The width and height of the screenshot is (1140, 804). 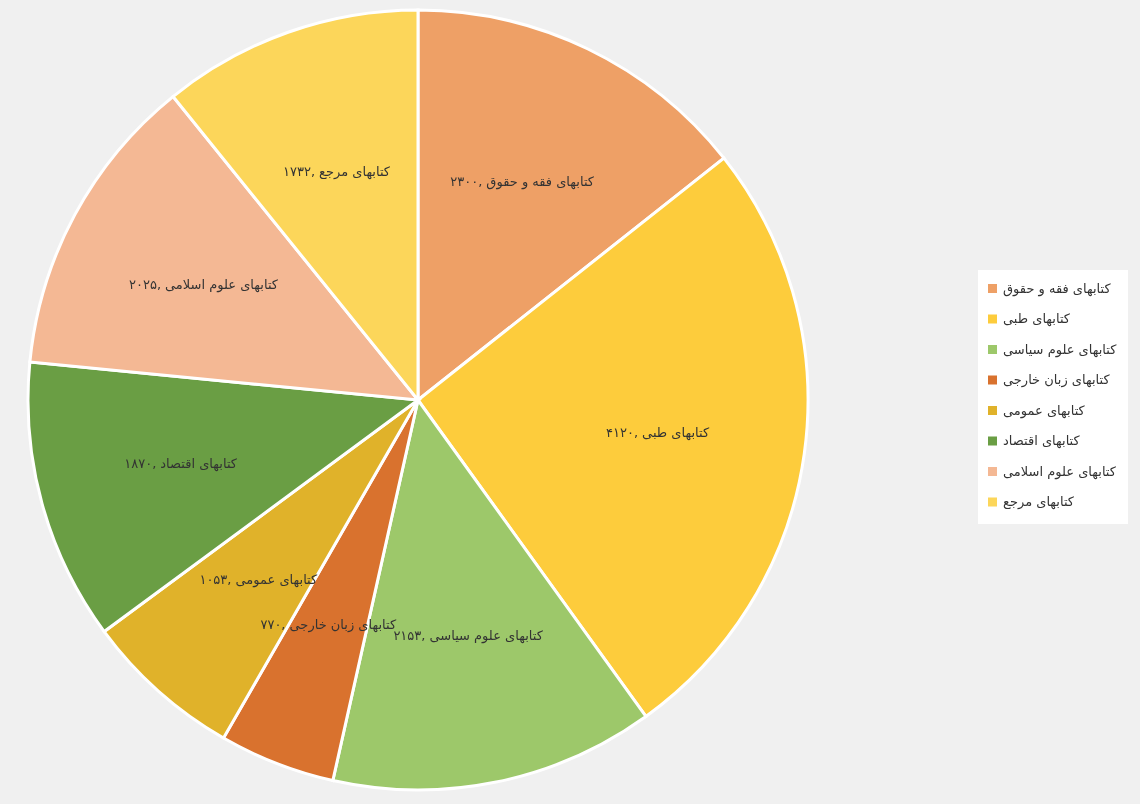 I want to click on slice-label: کتابهای طبی, so click(x=676, y=432).